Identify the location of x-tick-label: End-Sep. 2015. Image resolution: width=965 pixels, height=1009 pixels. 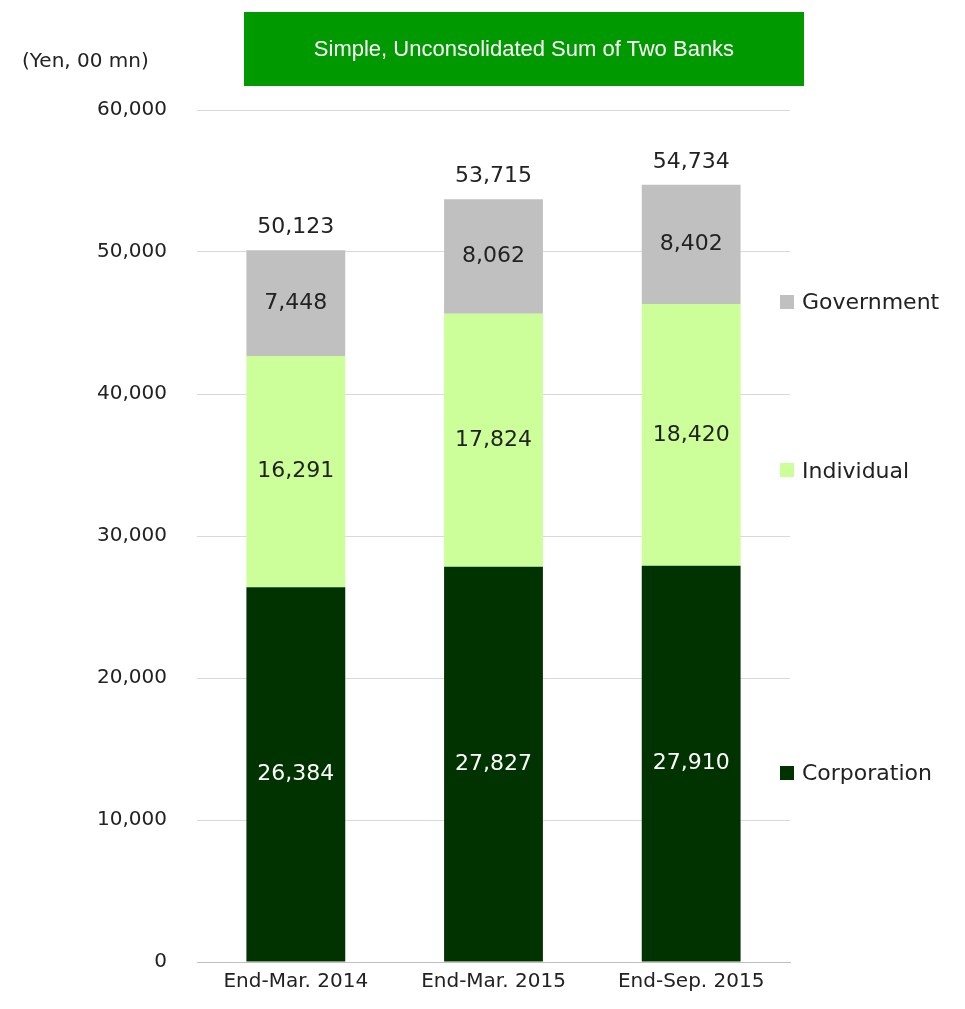
(691, 980).